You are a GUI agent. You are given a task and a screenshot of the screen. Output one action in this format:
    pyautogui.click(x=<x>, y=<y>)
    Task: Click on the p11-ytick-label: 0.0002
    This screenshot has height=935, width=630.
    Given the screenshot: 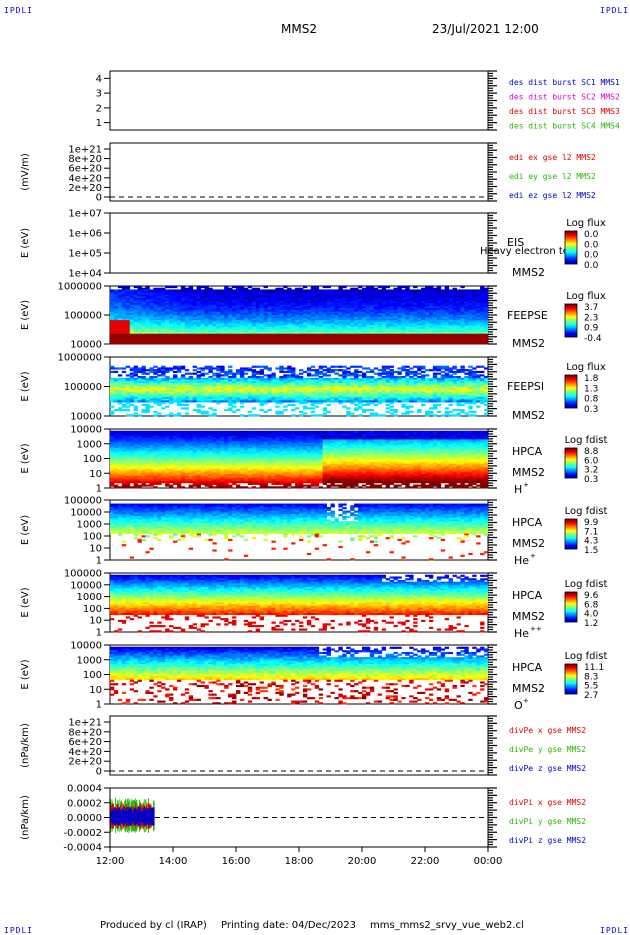 What is the action you would take?
    pyautogui.click(x=84, y=803)
    